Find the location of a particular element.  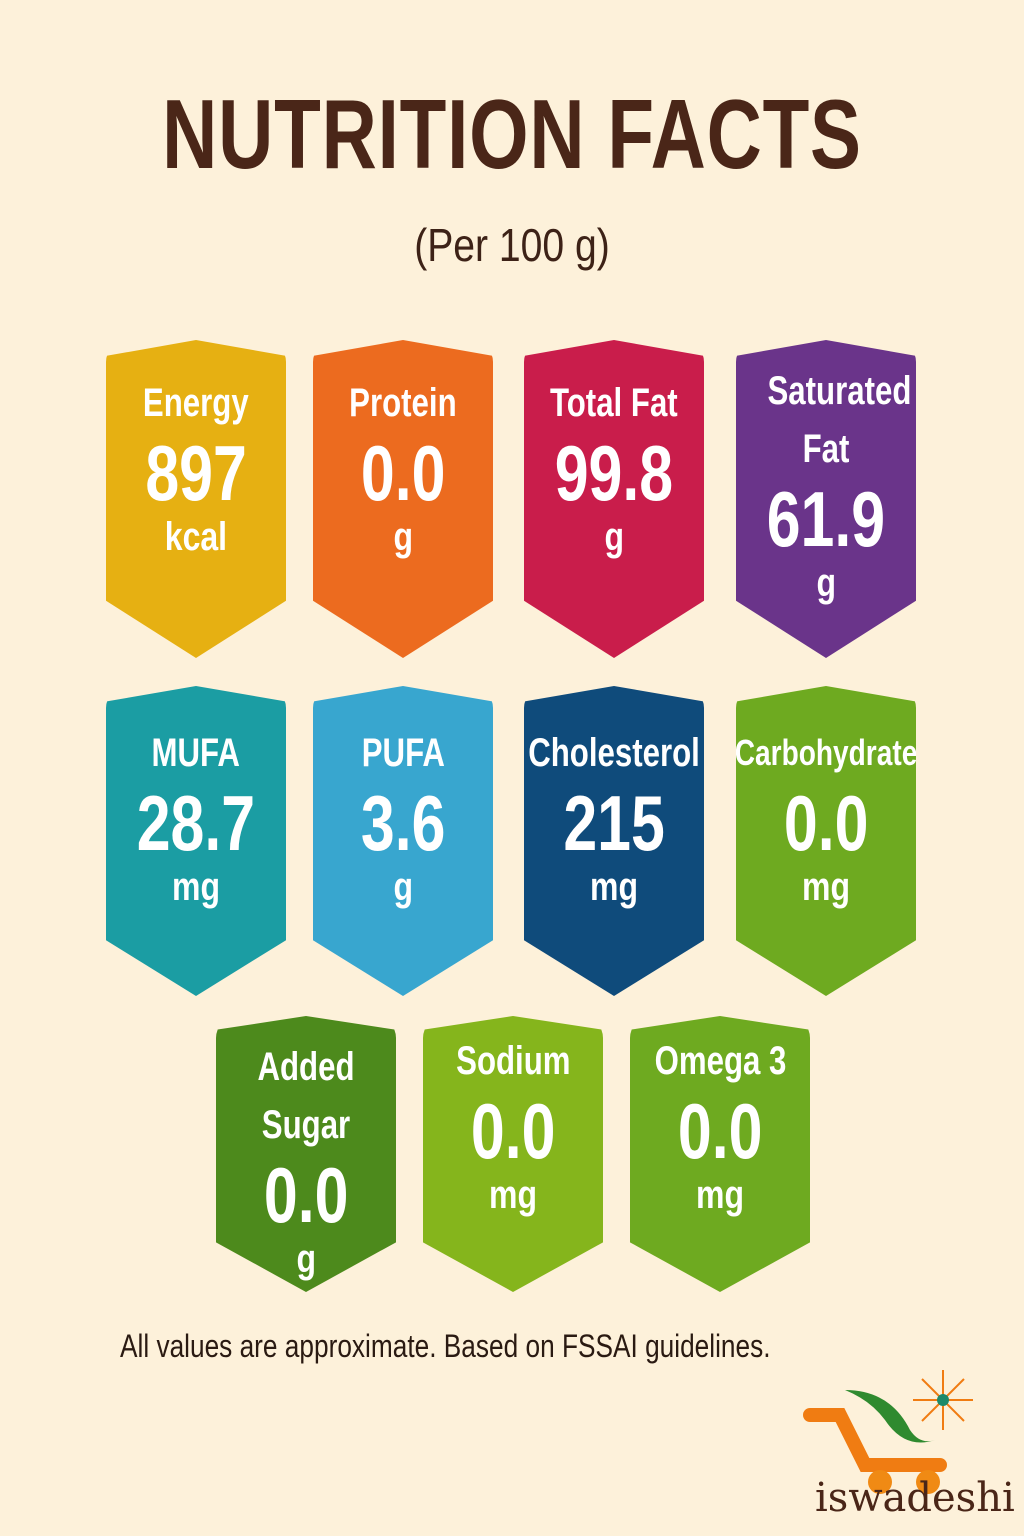

nutrient-badge-sodium: Sodium 0.0 mg is located at coordinates (513, 1154).